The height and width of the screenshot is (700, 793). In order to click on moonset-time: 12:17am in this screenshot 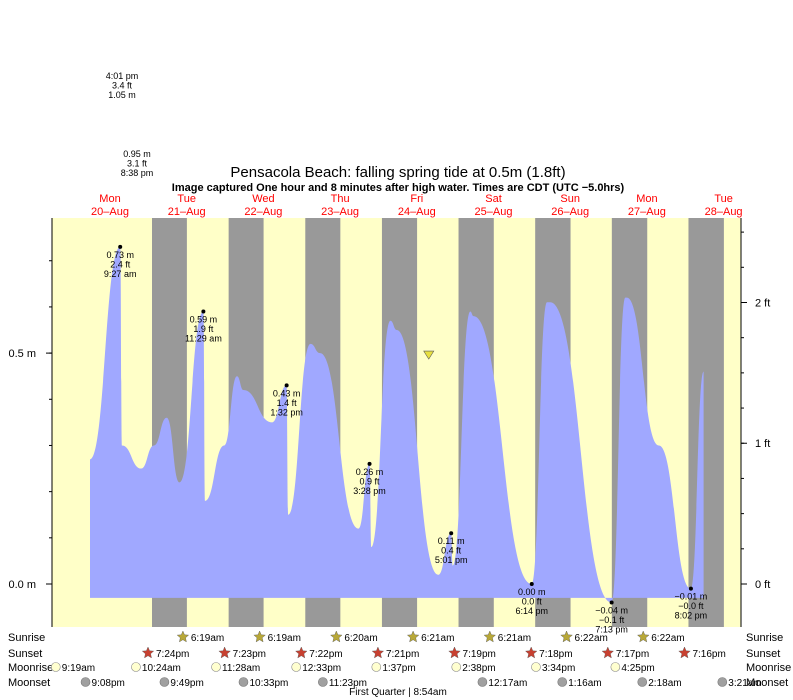, I will do `click(507, 683)`.